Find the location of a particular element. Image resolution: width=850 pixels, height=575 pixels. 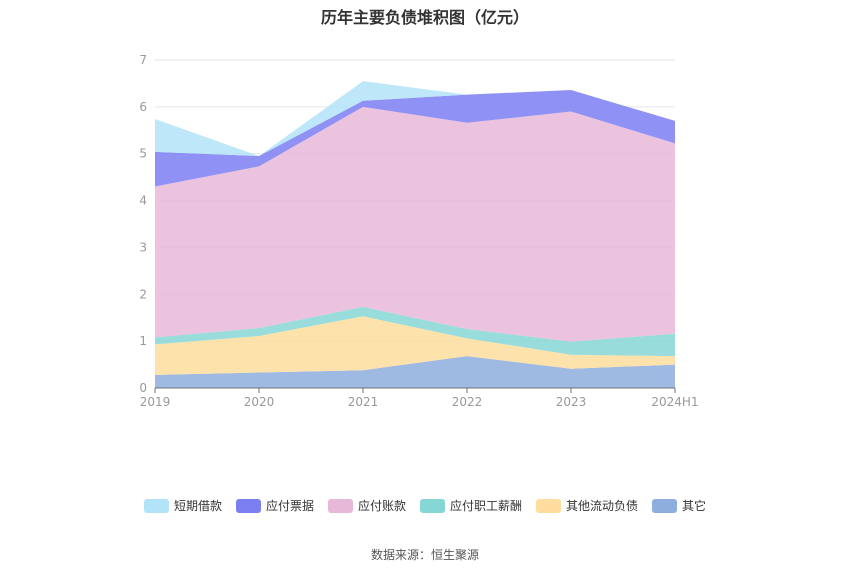

y-tick-label: 7 is located at coordinates (143, 60).